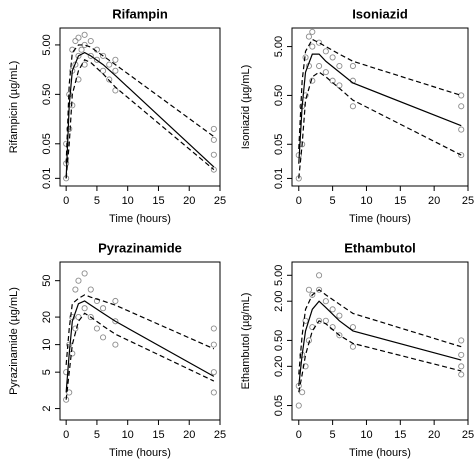 Image resolution: width=474 pixels, height=472 pixels. What do you see at coordinates (14, 107) in the screenshot?
I see `y-axis-label: Rifampicin (µg/mL)` at bounding box center [14, 107].